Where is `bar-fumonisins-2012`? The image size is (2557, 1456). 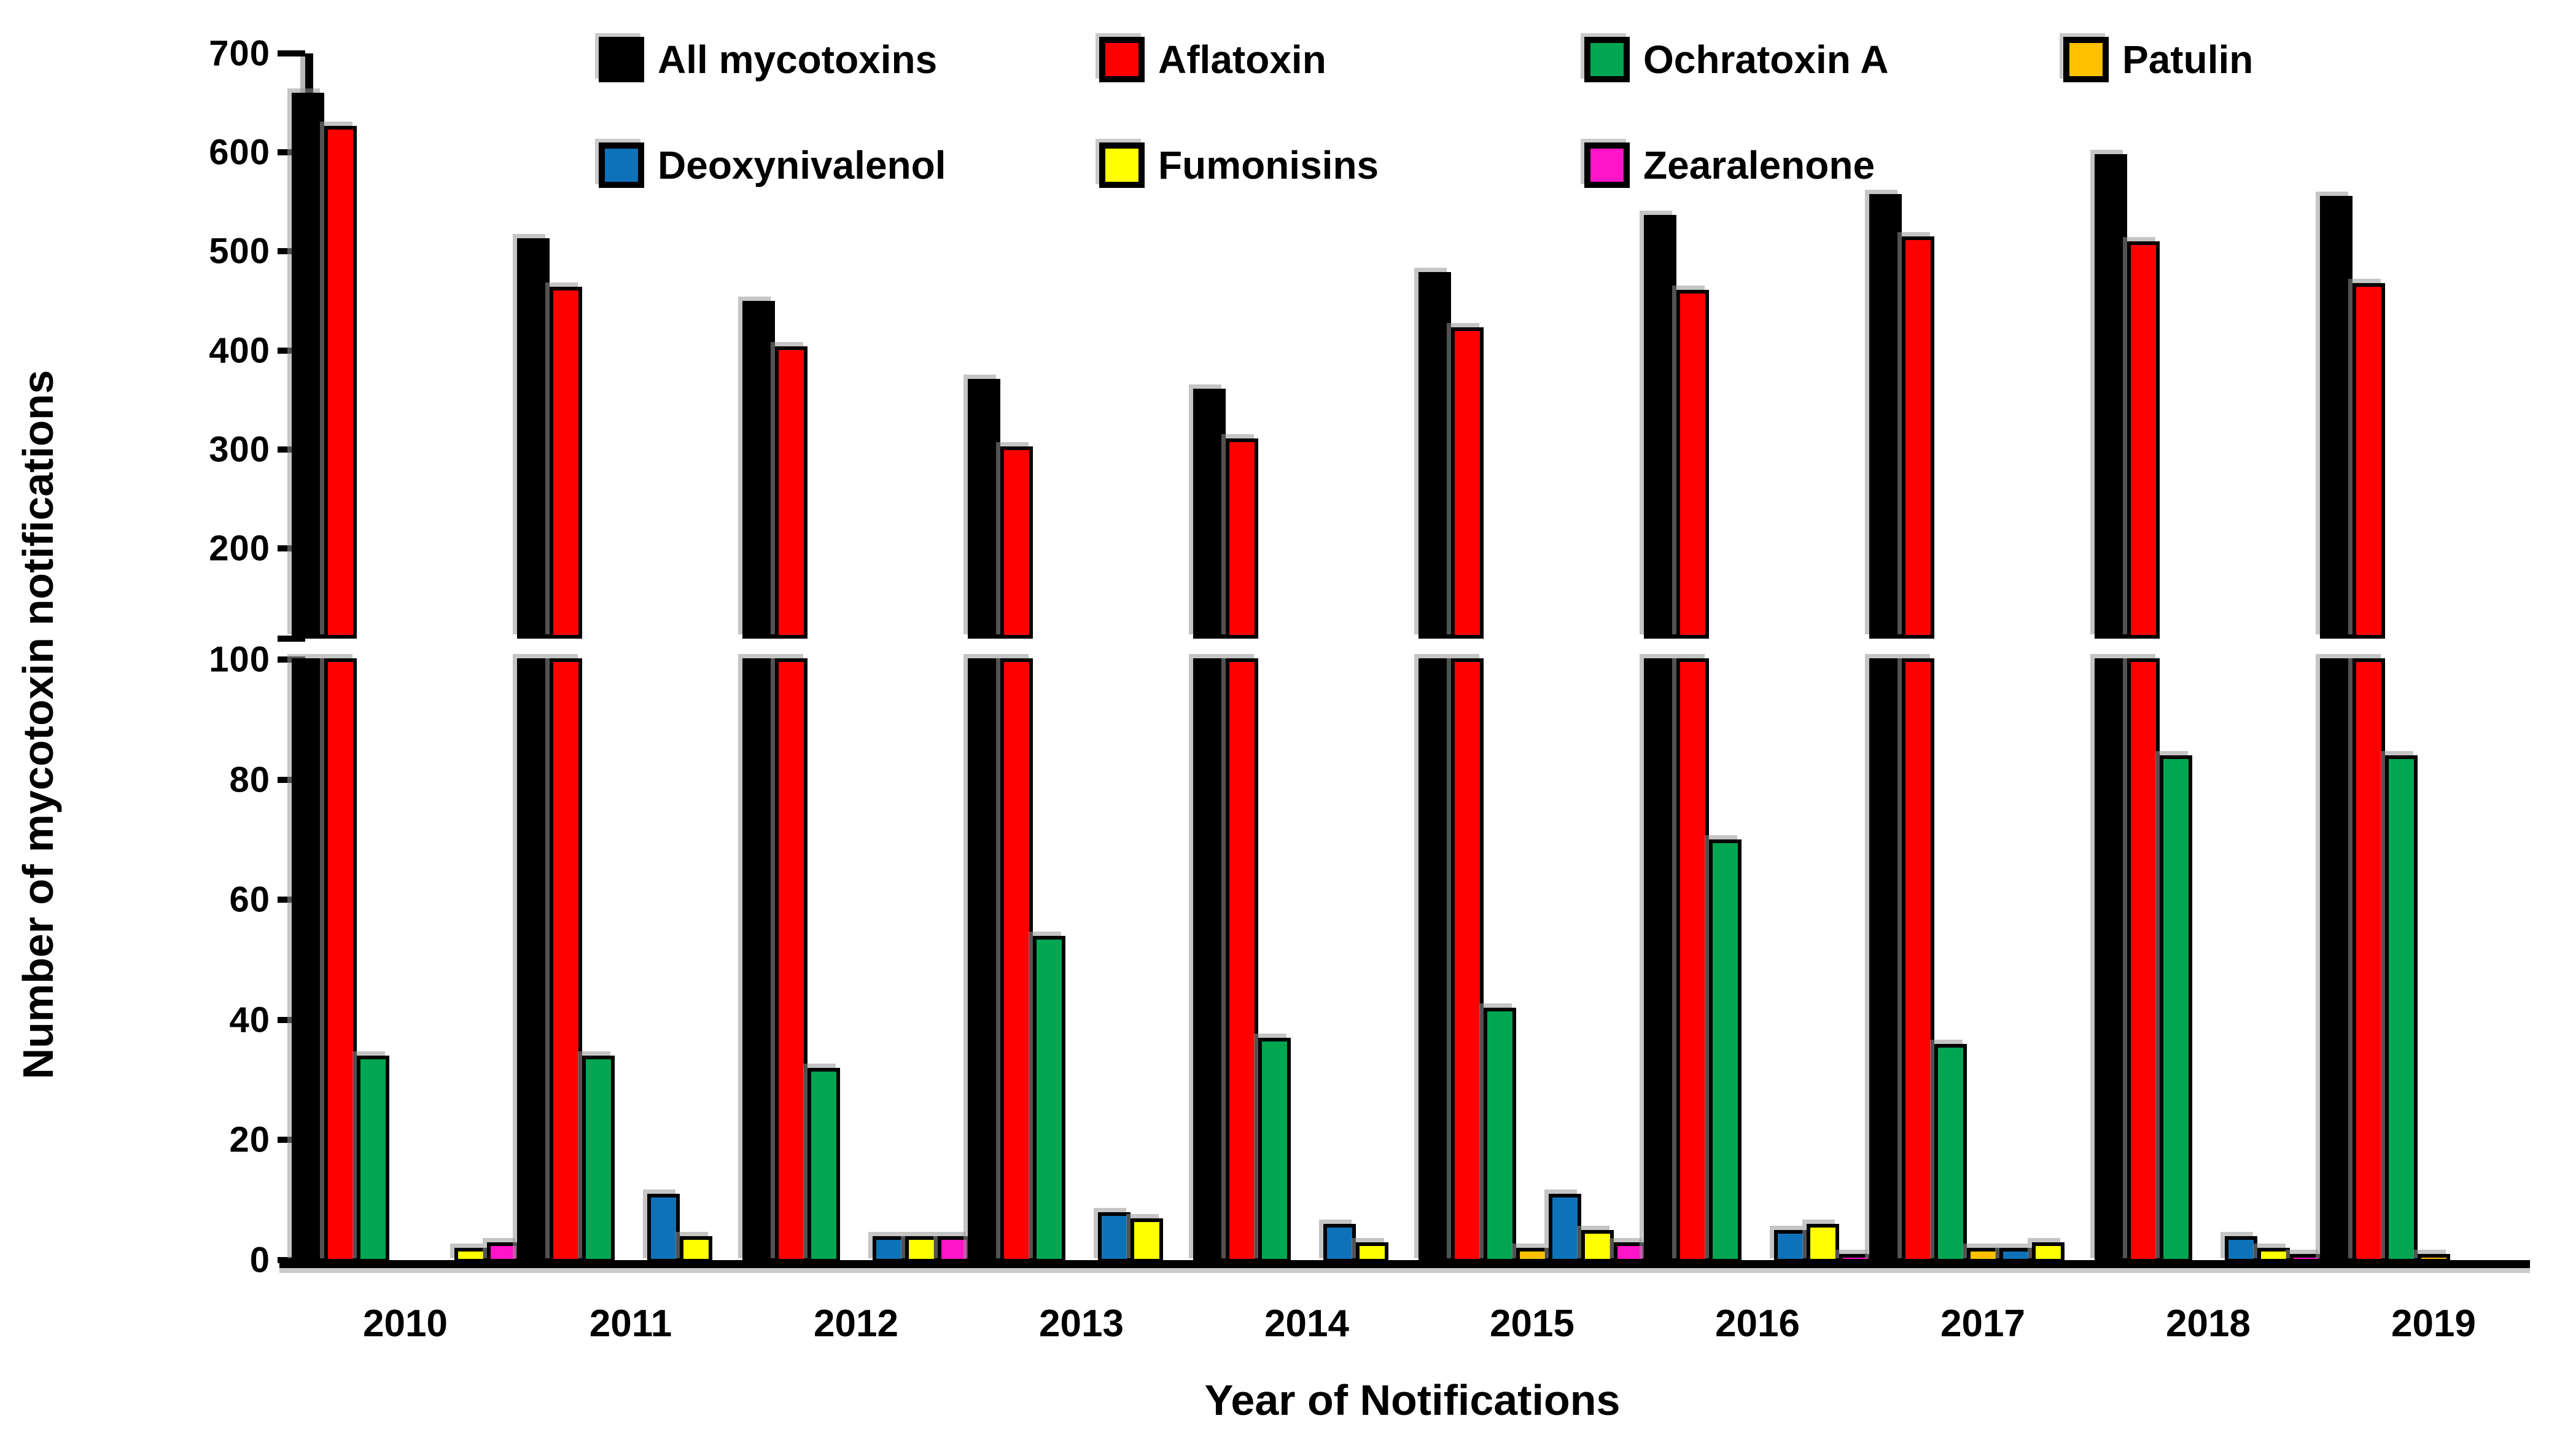 bar-fumonisins-2012 is located at coordinates (921, 1249).